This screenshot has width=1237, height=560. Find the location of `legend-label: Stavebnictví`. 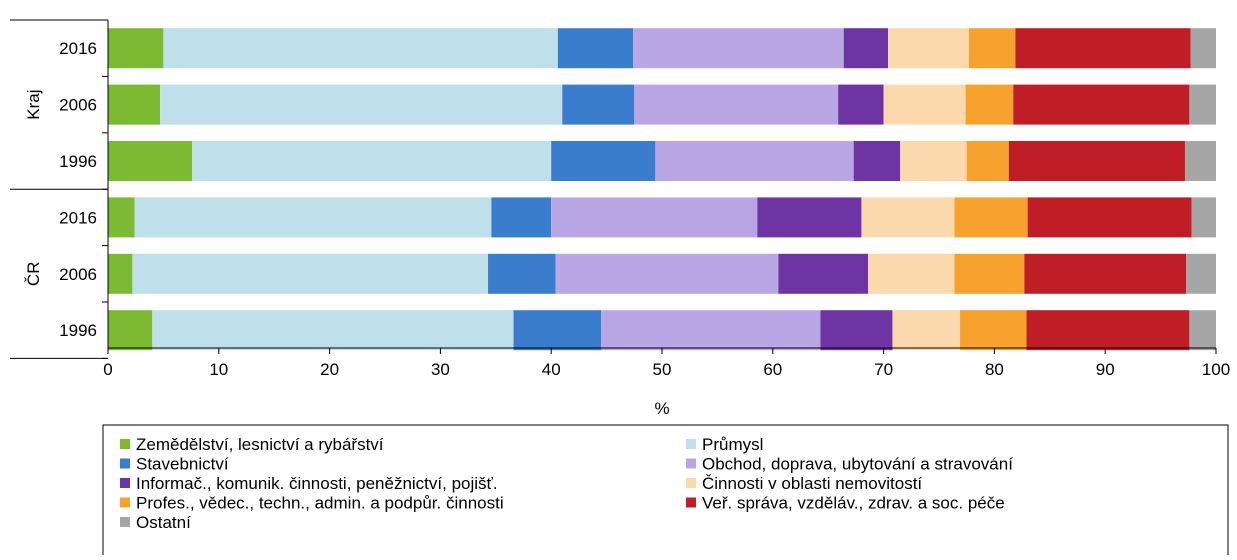

legend-label: Stavebnictví is located at coordinates (182, 464).